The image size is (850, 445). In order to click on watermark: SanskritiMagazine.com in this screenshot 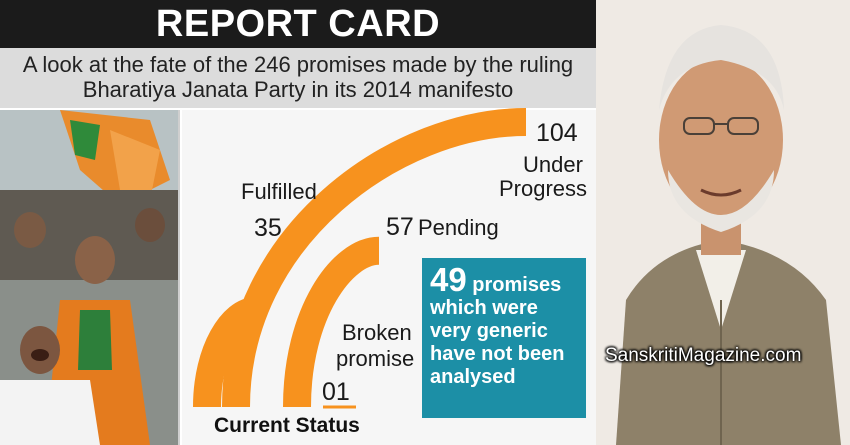, I will do `click(703, 355)`.